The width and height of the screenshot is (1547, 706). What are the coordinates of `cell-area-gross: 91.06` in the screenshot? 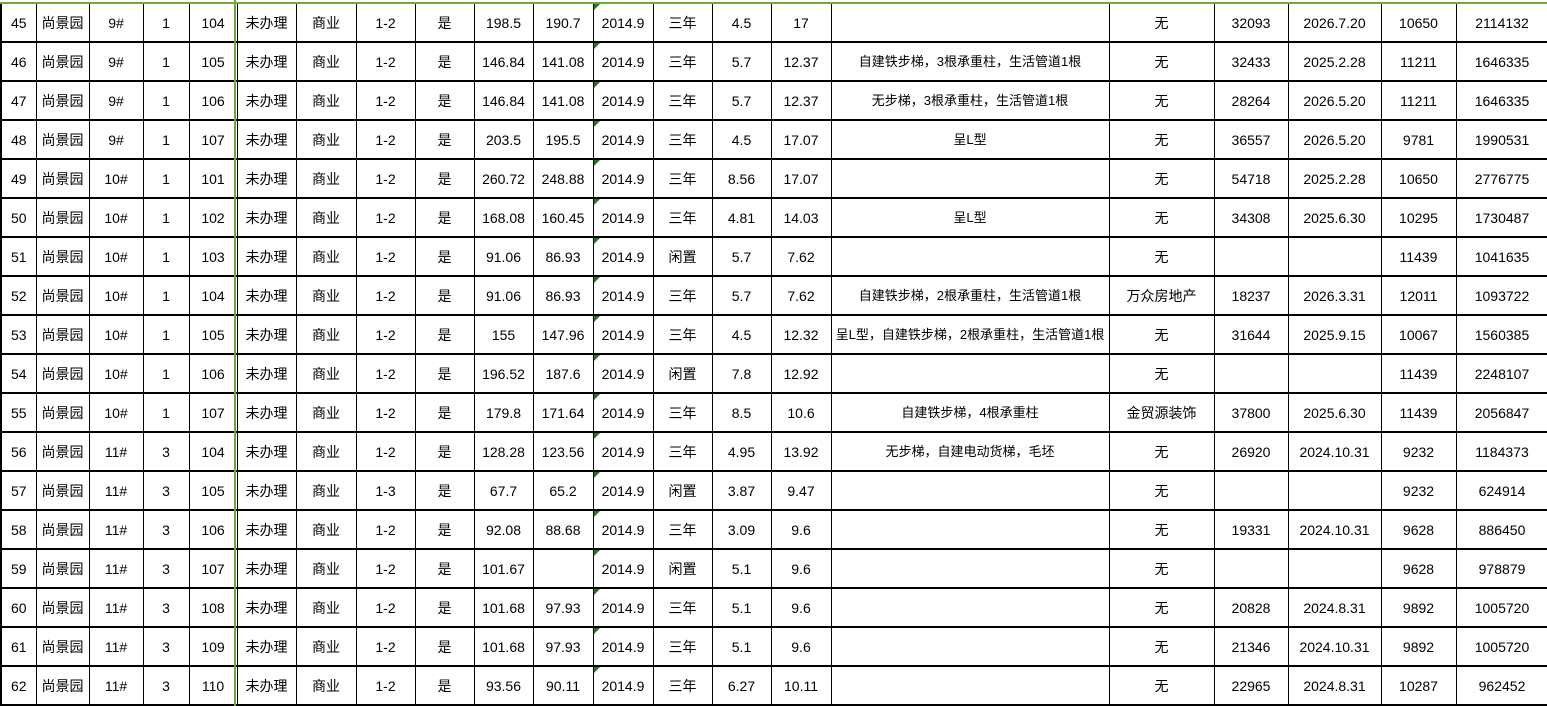 It's located at (504, 257).